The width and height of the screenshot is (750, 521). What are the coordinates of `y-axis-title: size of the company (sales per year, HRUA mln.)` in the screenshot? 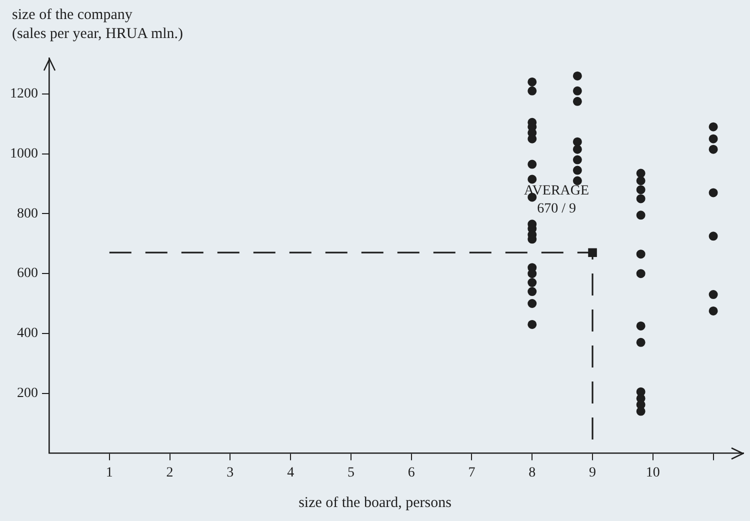 It's located at (98, 25).